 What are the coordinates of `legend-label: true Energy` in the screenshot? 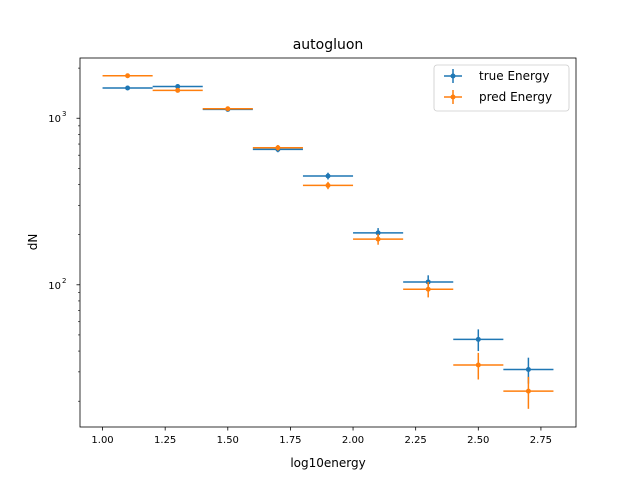 It's located at (514, 76).